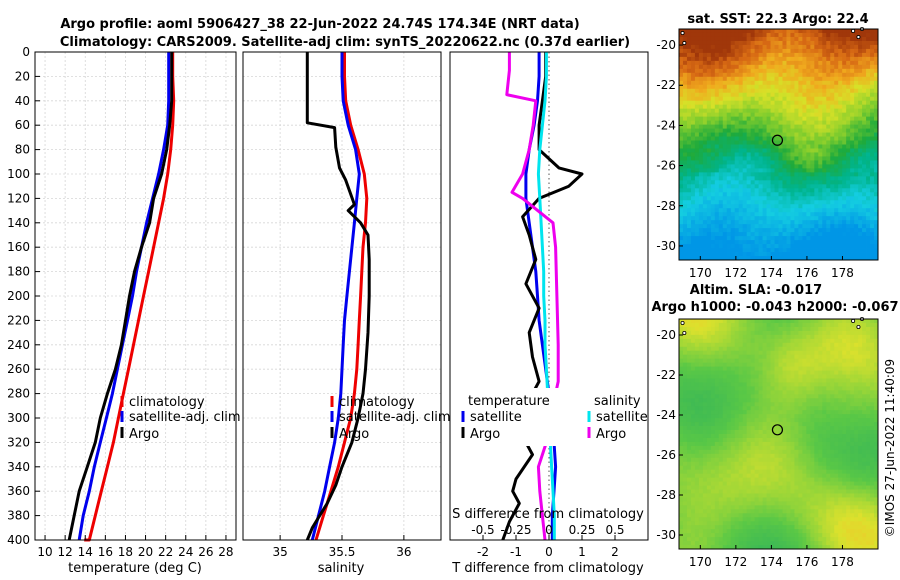  What do you see at coordinates (756, 290) in the screenshot?
I see `sla-map-title-line1: Altim. SLA: -0.017` at bounding box center [756, 290].